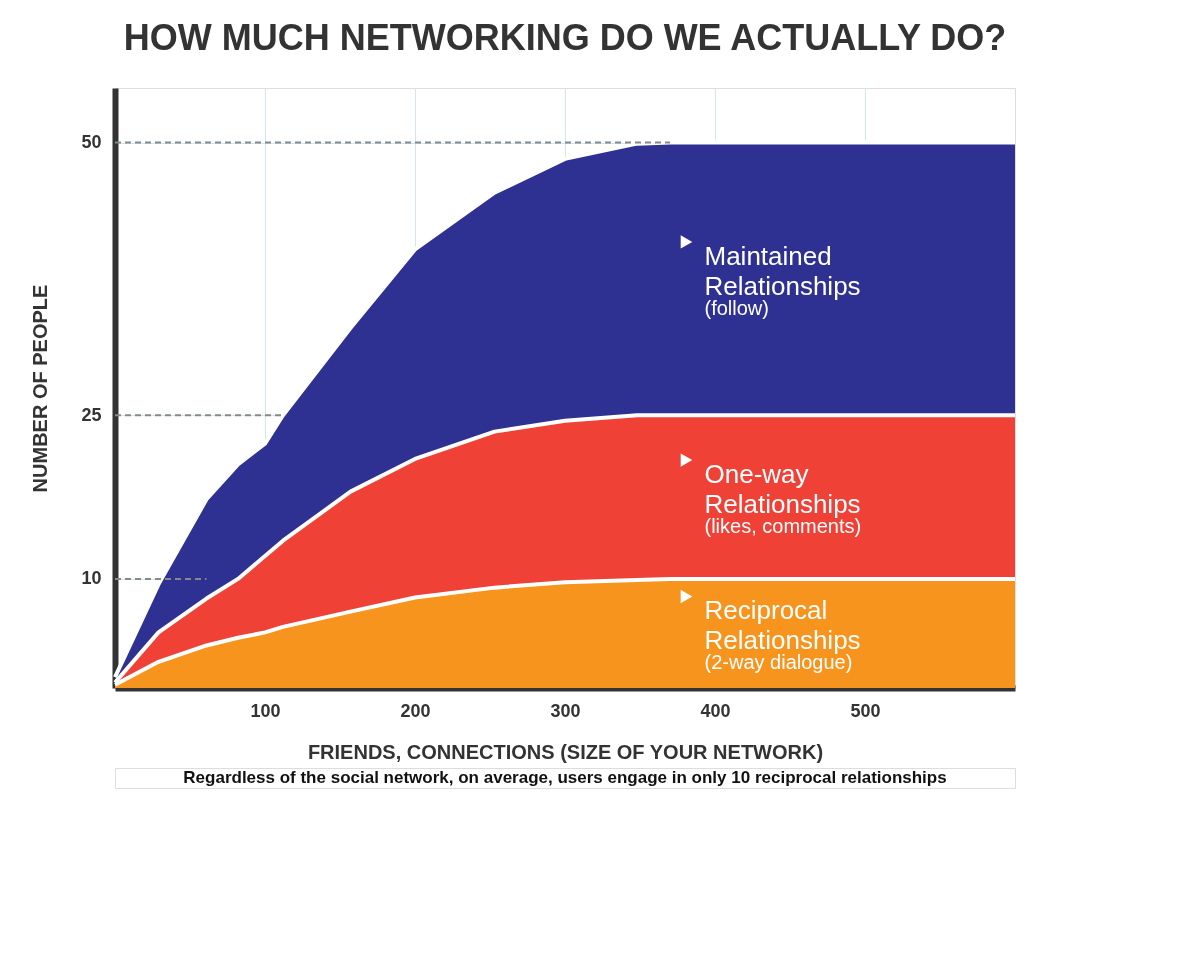  What do you see at coordinates (91, 414) in the screenshot?
I see `y-tick-label: 25` at bounding box center [91, 414].